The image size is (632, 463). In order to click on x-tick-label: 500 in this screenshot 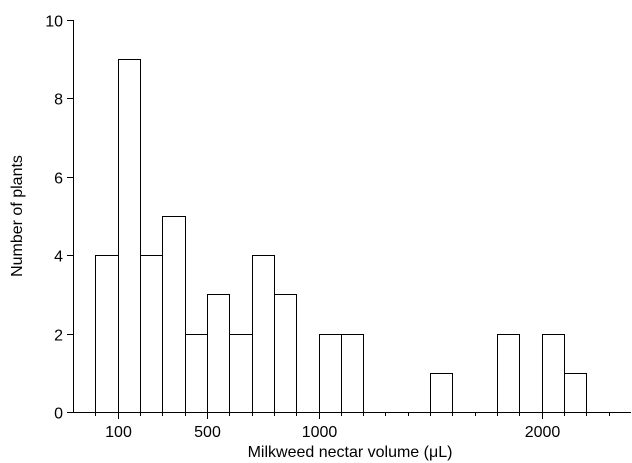, I will do `click(207, 432)`.